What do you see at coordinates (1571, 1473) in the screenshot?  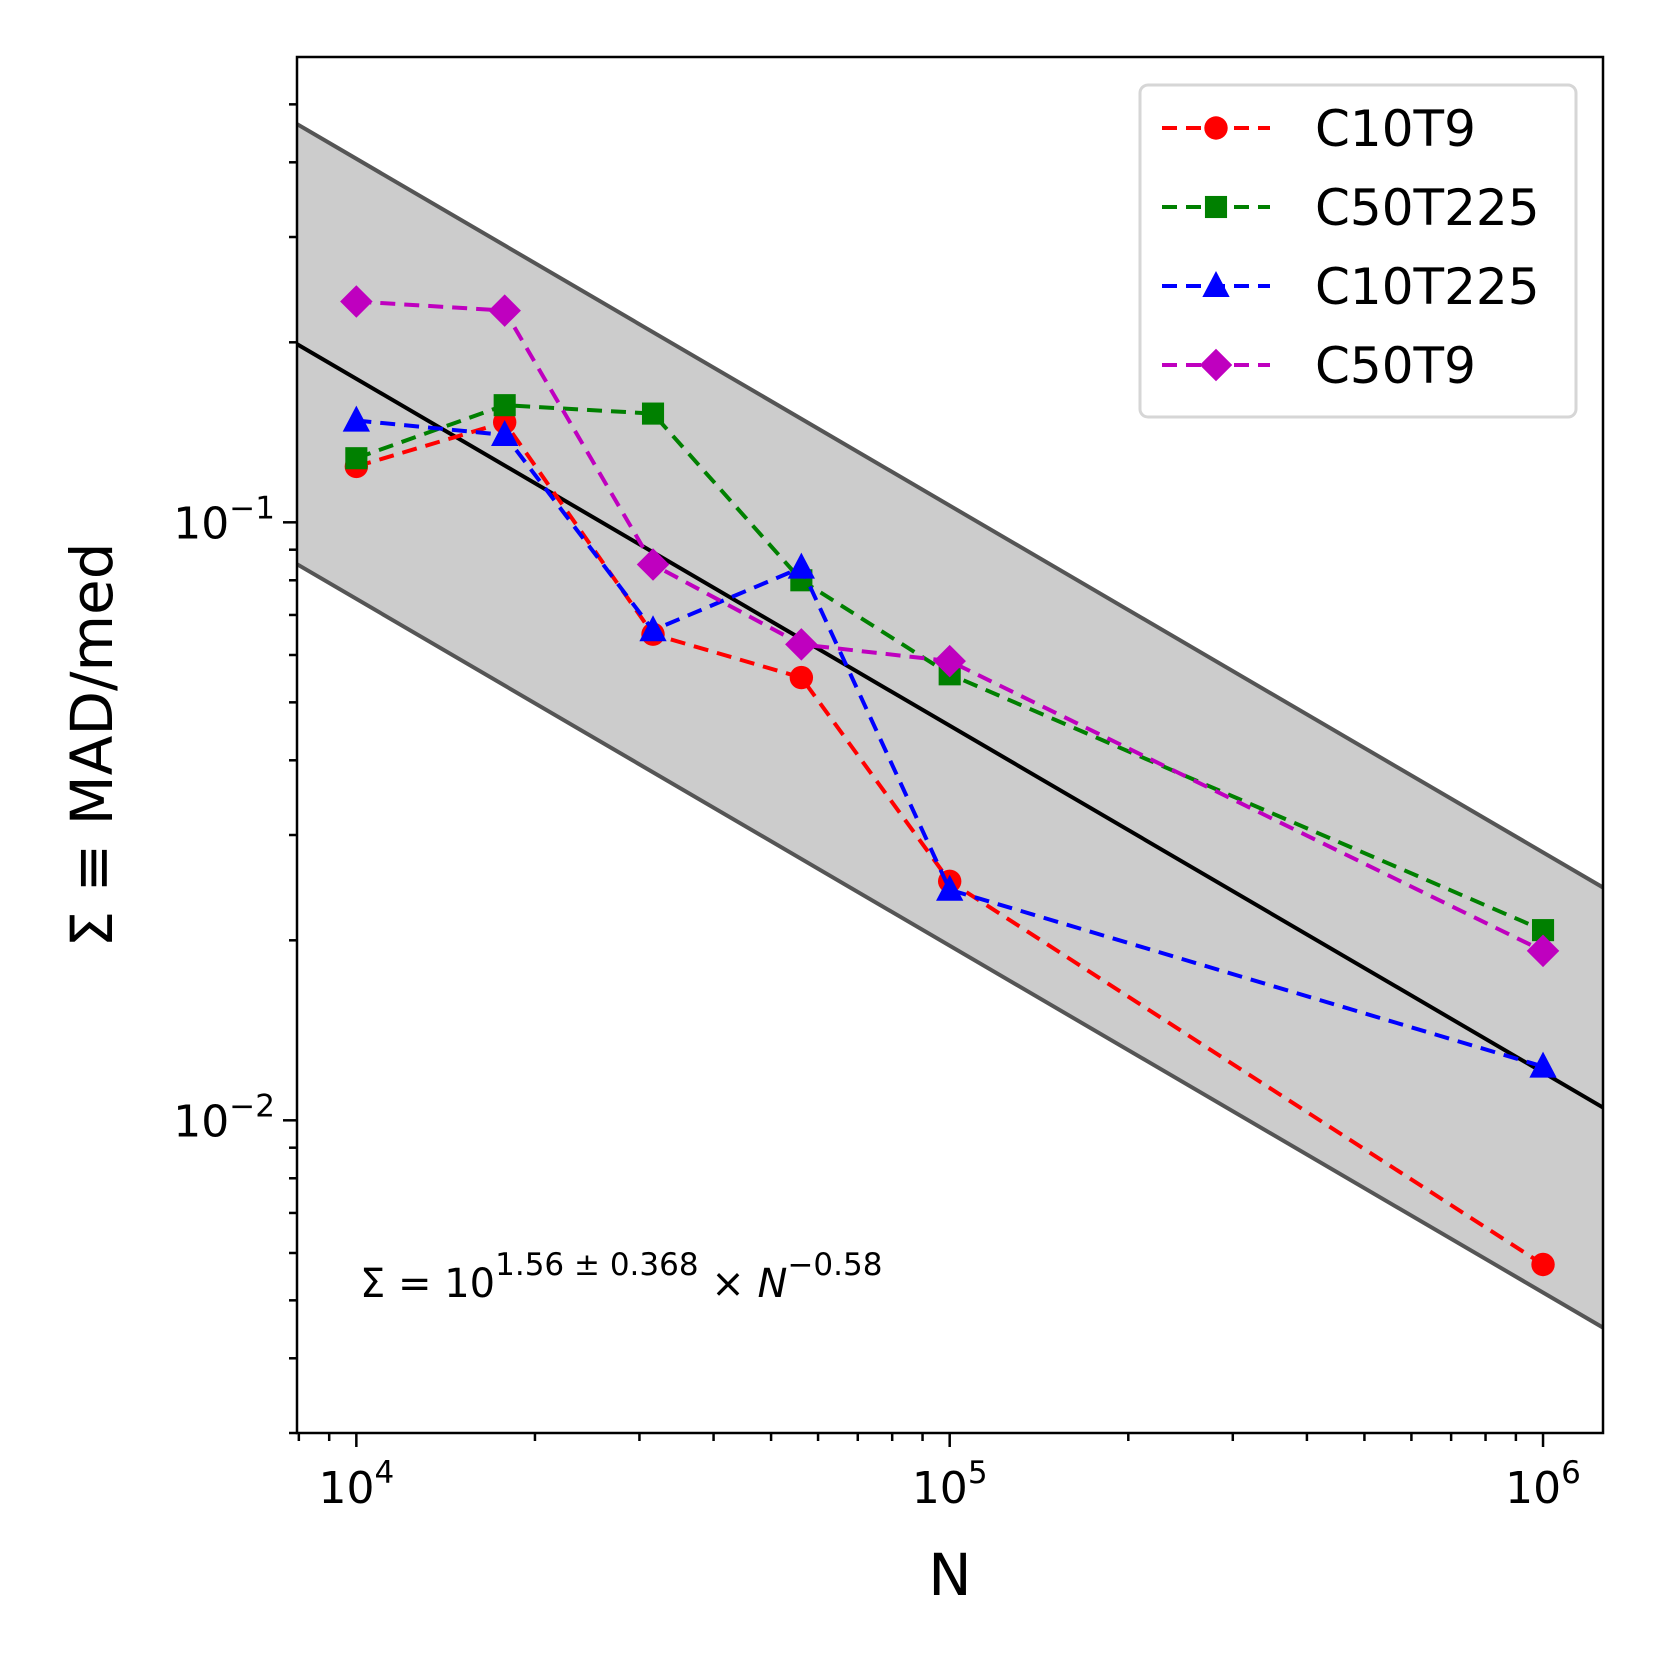 I see `tick-exponent: 6` at bounding box center [1571, 1473].